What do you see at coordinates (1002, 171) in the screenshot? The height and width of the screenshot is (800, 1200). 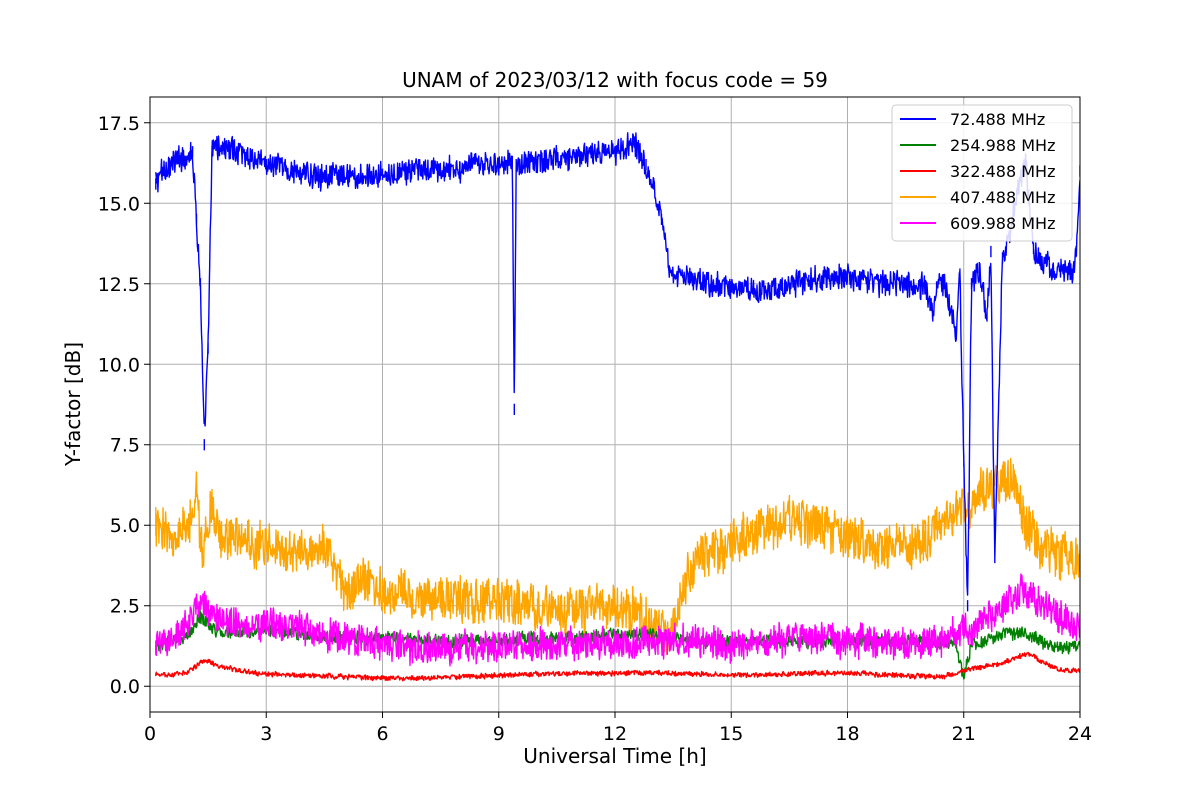 I see `legend-label: 322.488 MHz` at bounding box center [1002, 171].